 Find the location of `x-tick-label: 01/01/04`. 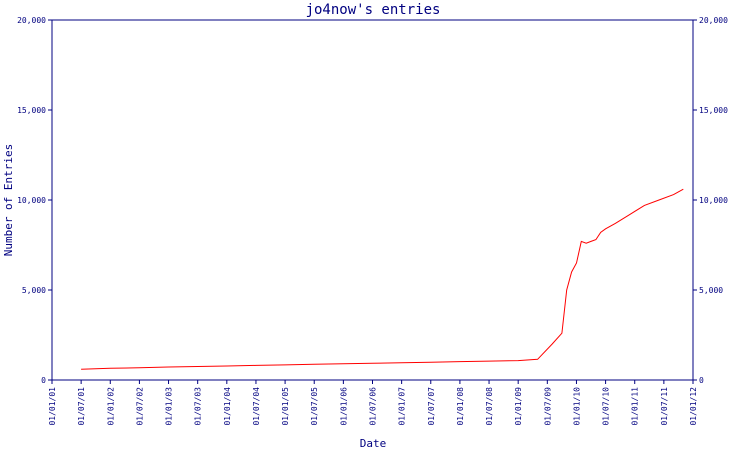

x-tick-label: 01/01/04 is located at coordinates (227, 406).